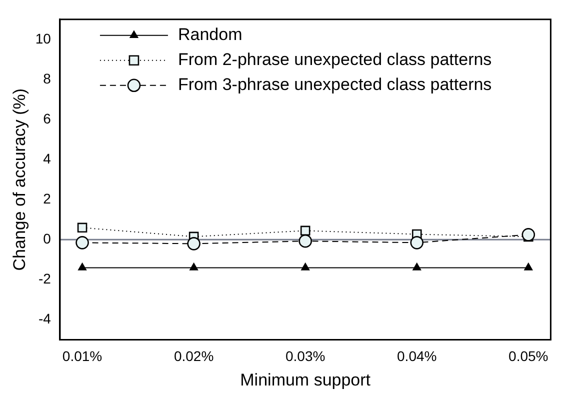  I want to click on y-tick-label: 8, so click(47, 78).